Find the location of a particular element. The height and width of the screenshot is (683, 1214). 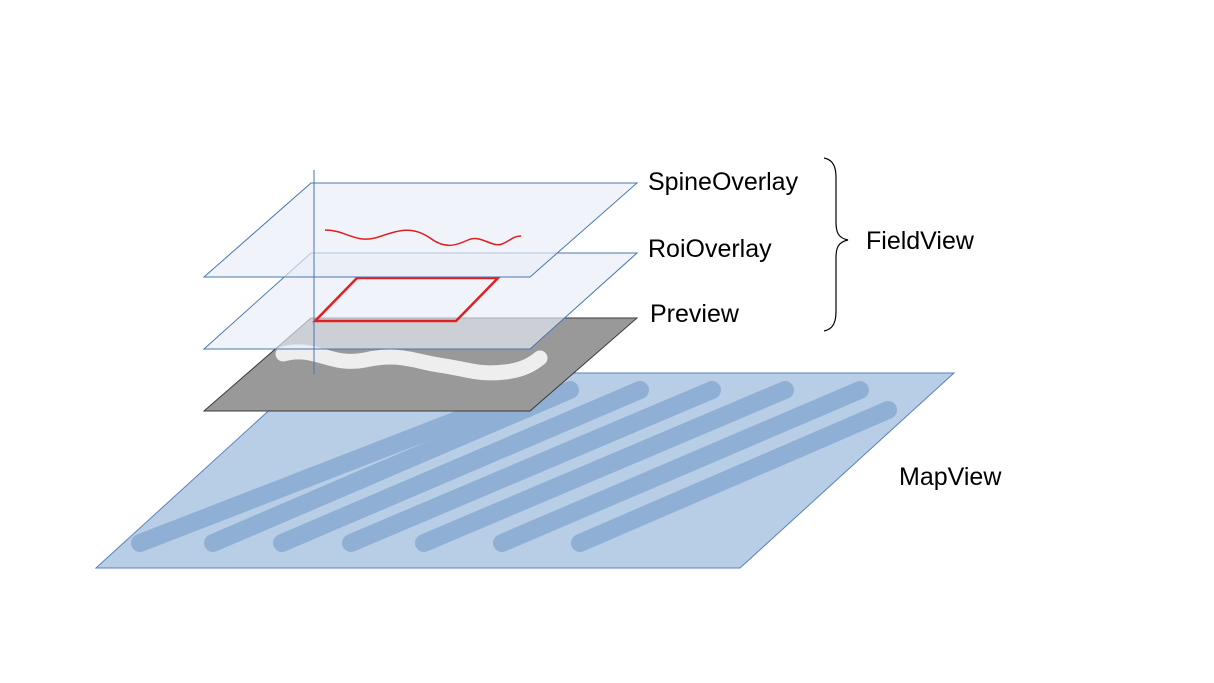

spineoverlay-plane is located at coordinates (420, 230).